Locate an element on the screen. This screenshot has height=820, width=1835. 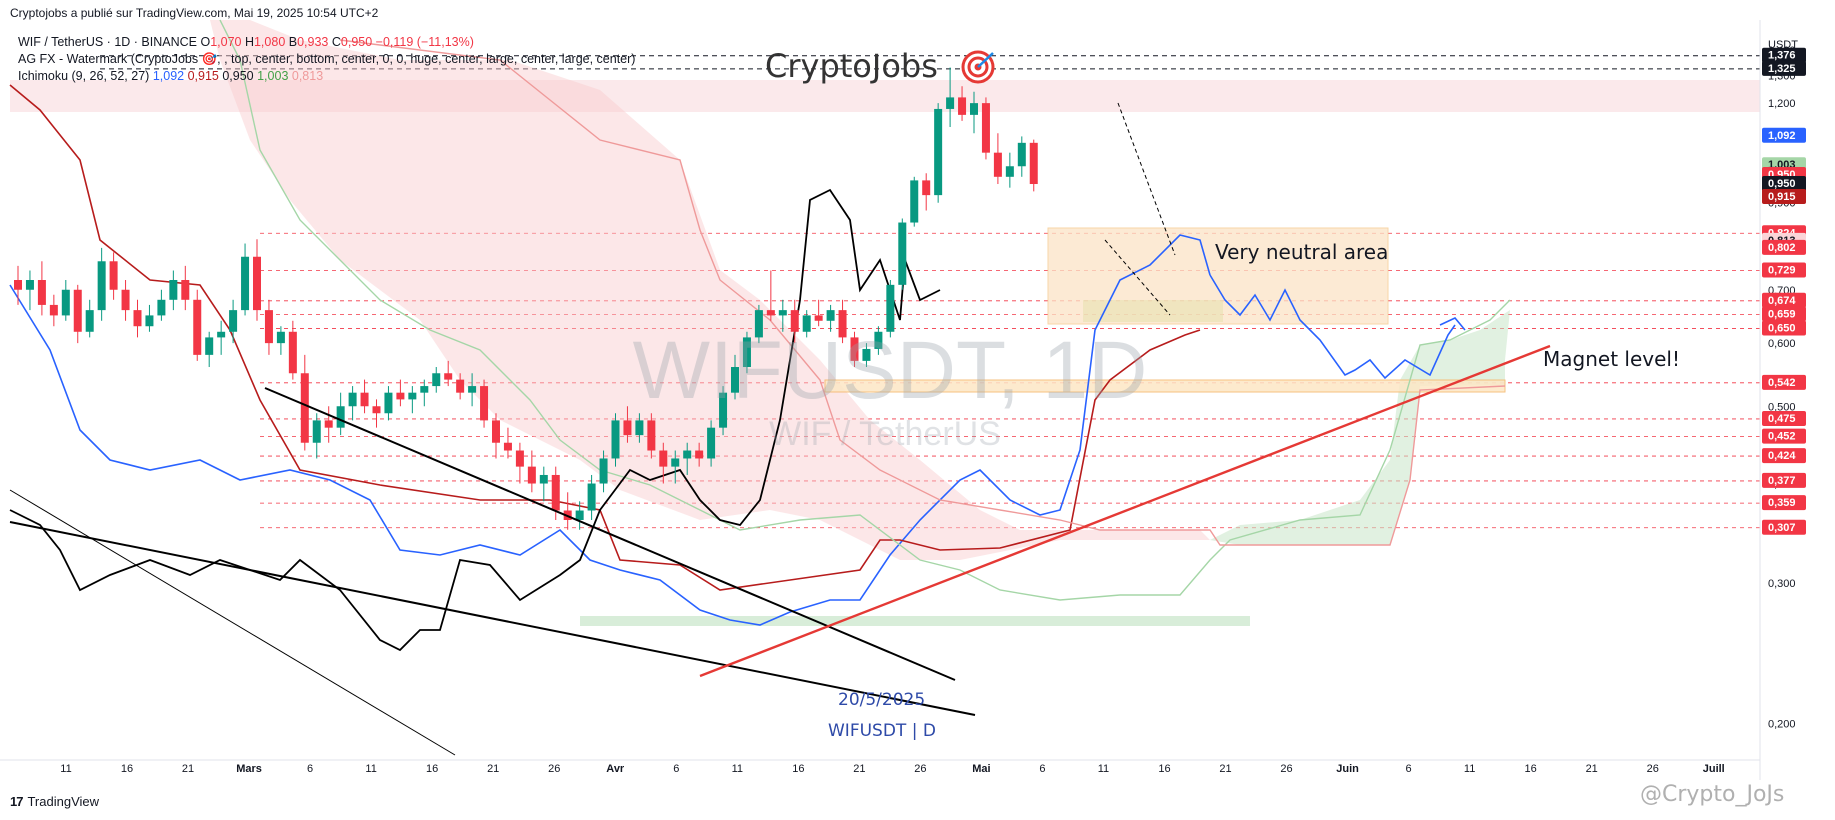
price-tag-label: 0,452 is located at coordinates (1782, 437).